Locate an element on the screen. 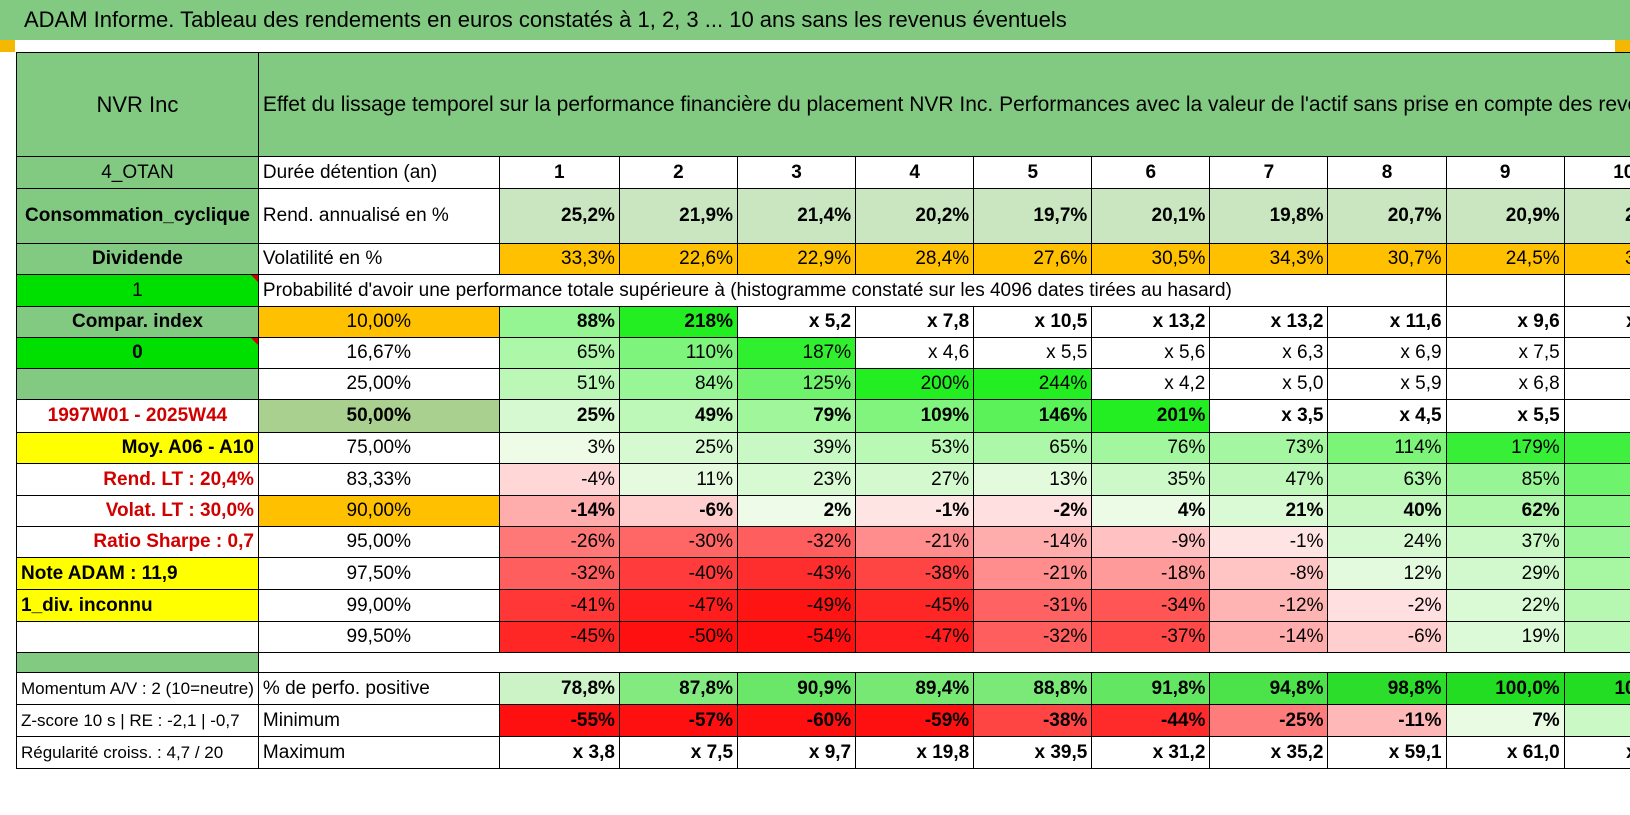 The image size is (1630, 815). year-header: 6 is located at coordinates (1151, 172).